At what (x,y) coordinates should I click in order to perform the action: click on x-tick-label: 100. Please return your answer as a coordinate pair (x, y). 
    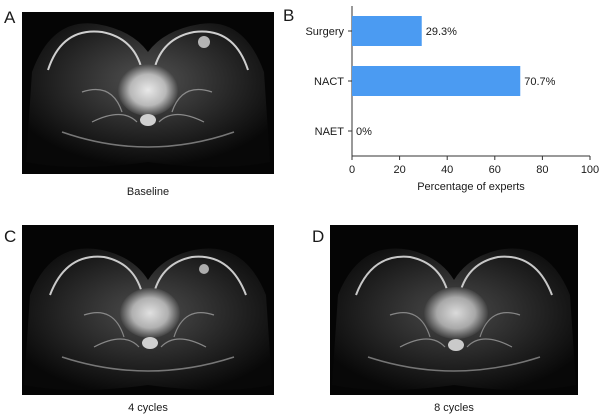
    Looking at the image, I should click on (590, 170).